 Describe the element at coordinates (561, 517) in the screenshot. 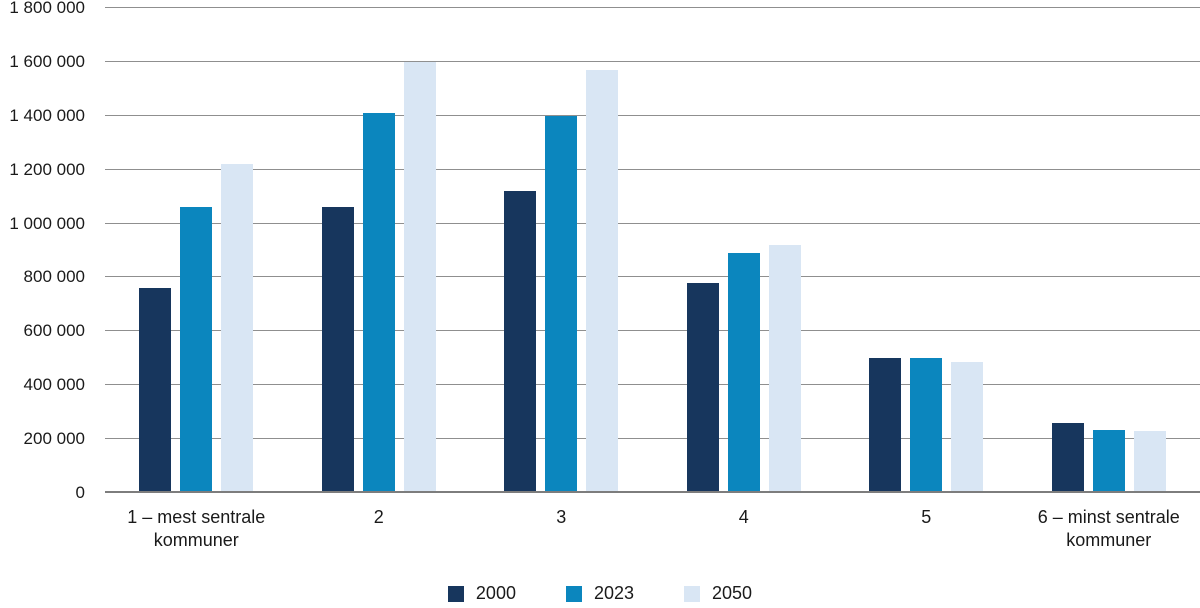

I see `x-tick-label-3: 3` at that location.